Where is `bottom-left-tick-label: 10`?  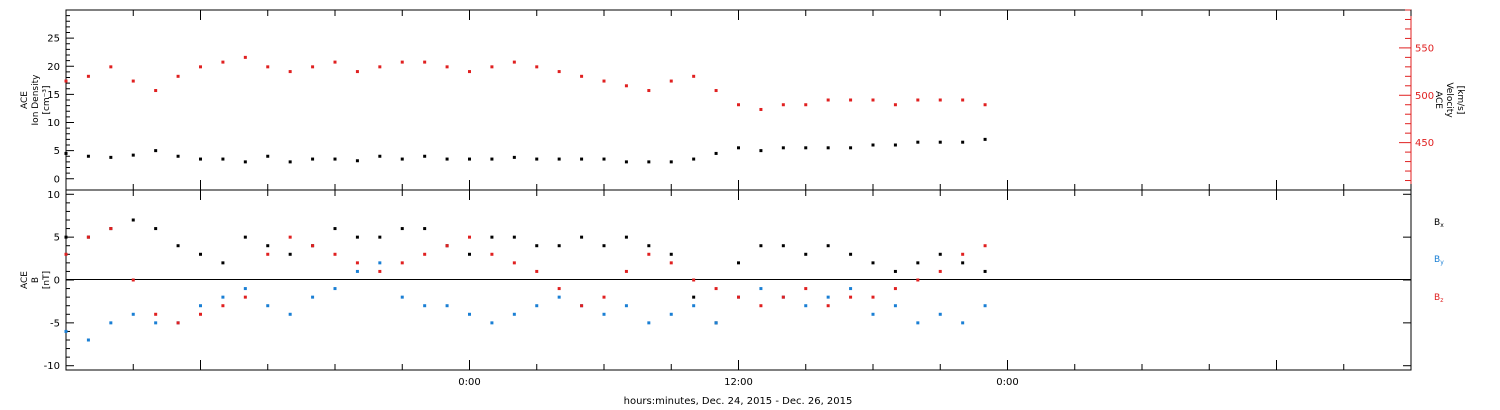
bottom-left-tick-label: 10 is located at coordinates (53, 195).